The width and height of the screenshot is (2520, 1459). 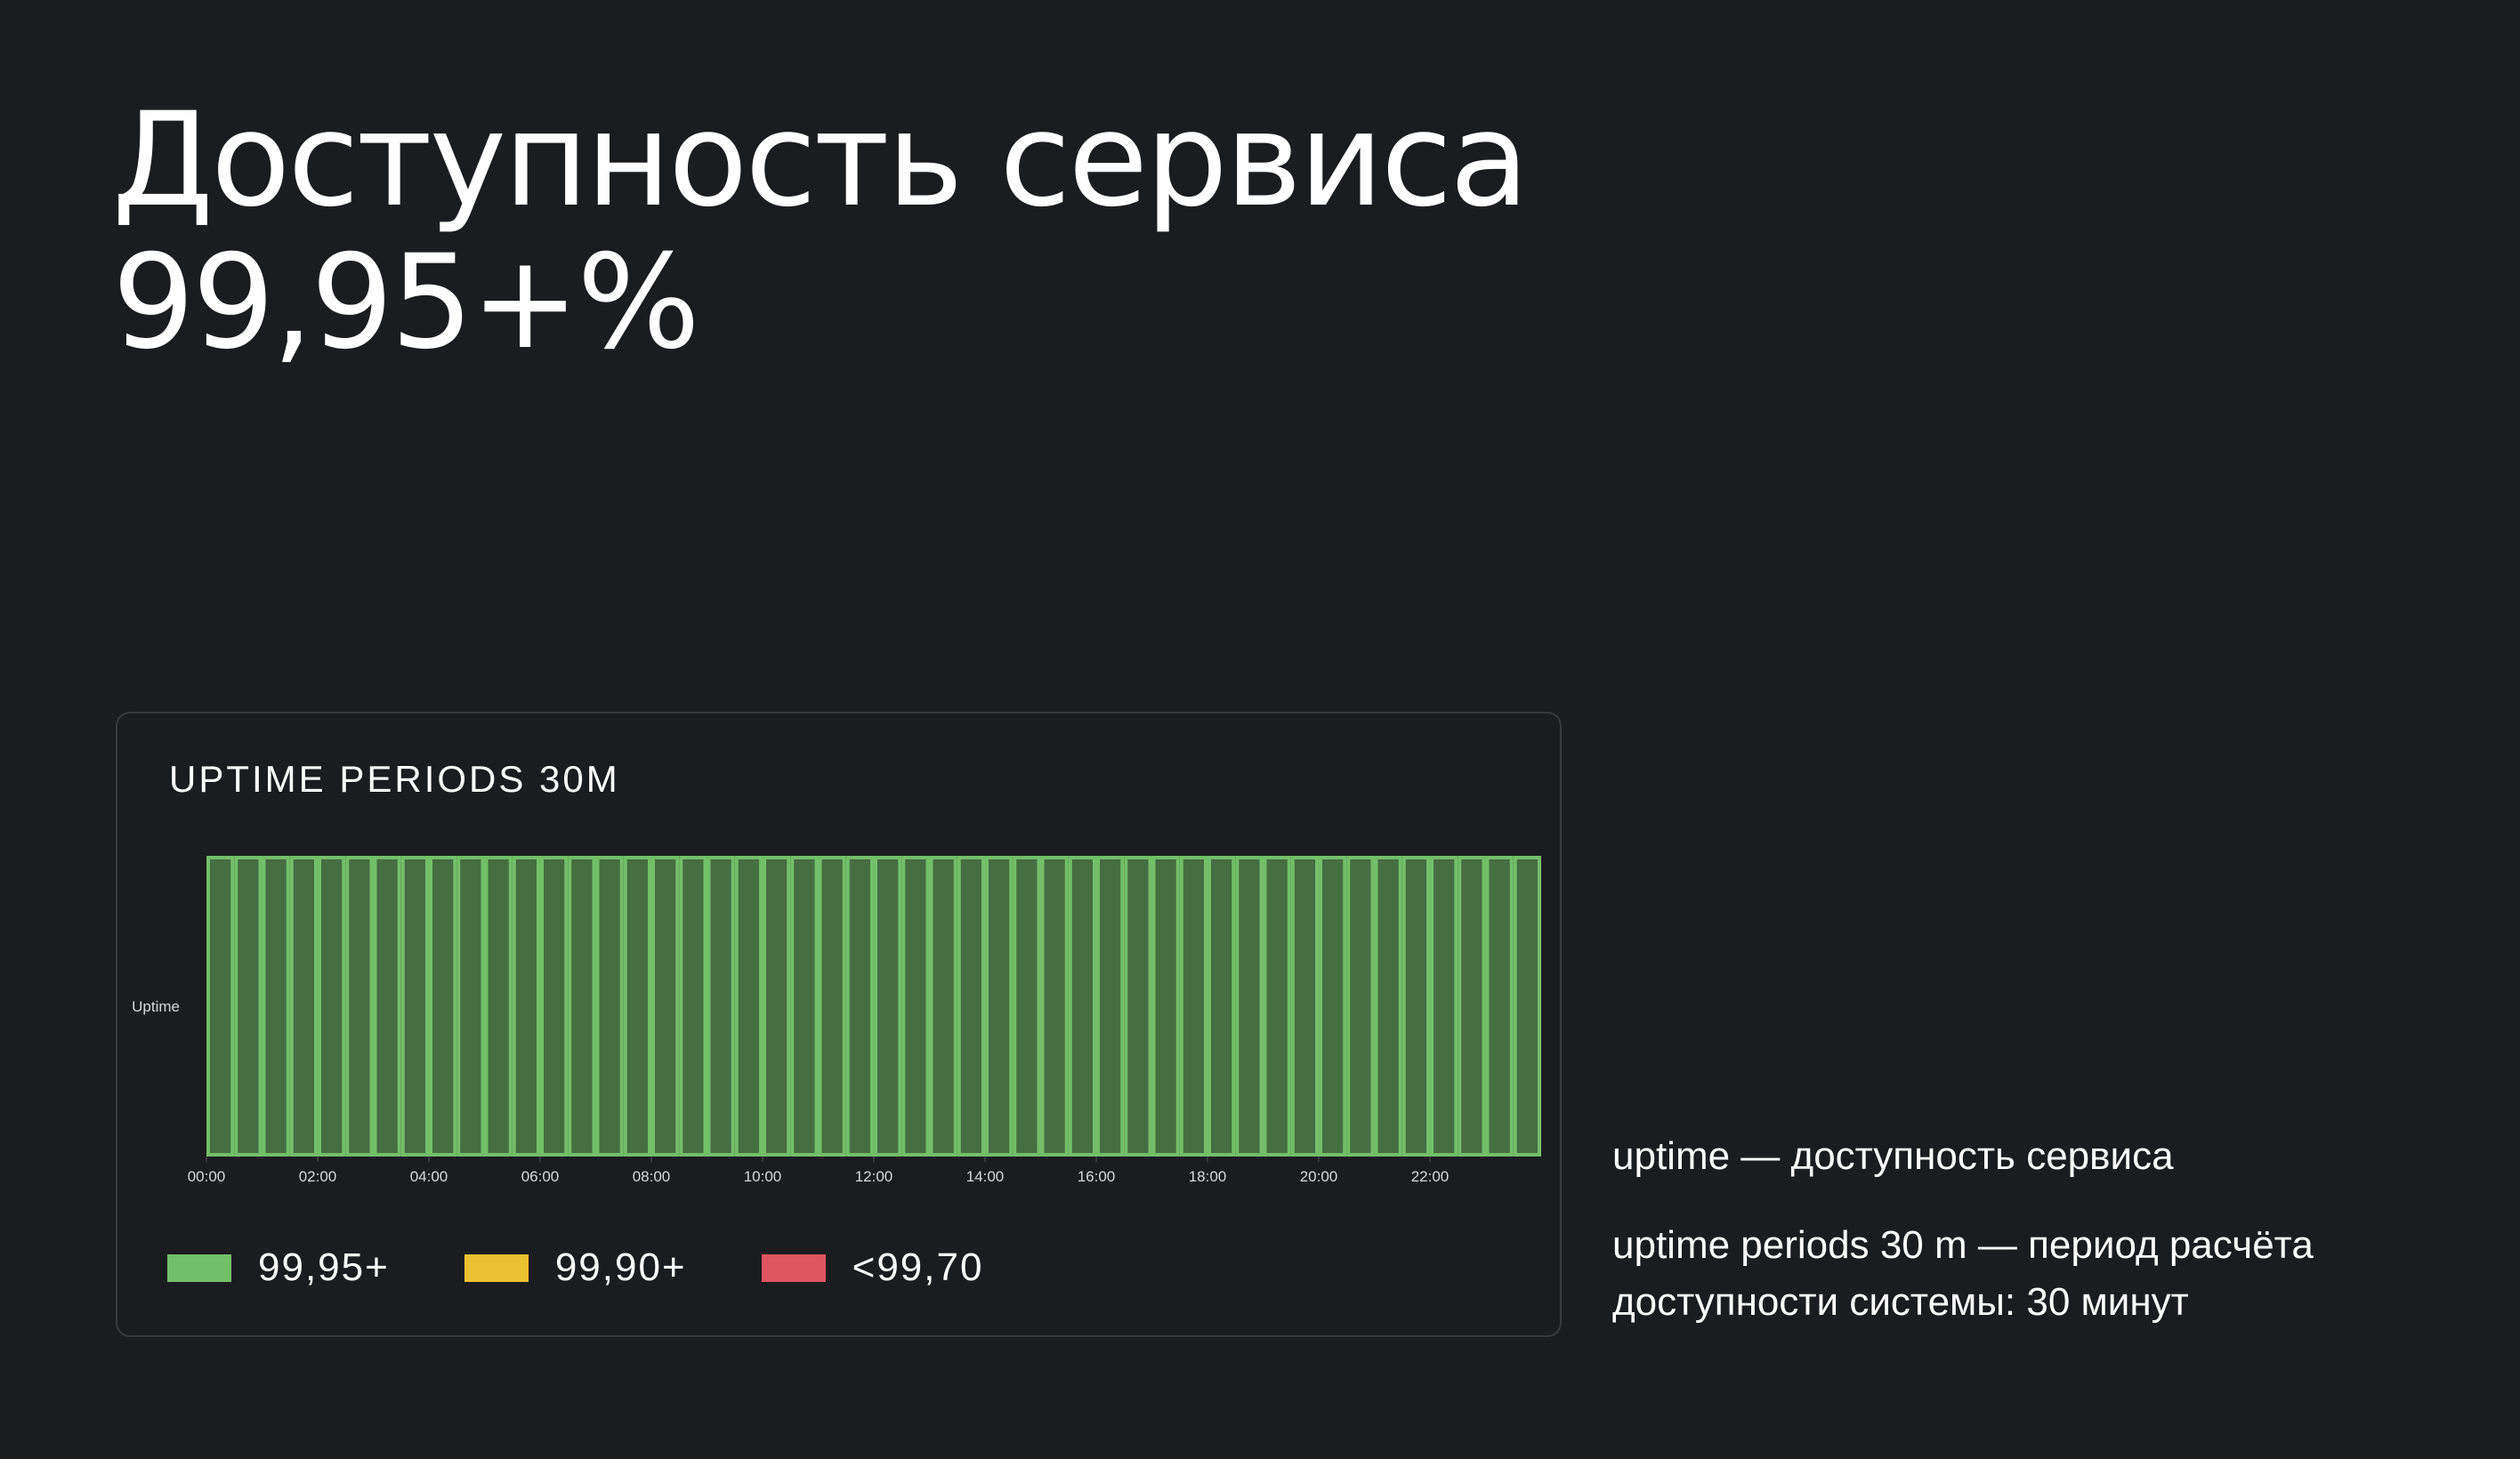 I want to click on x-tick-label: 06:00, so click(x=540, y=1176).